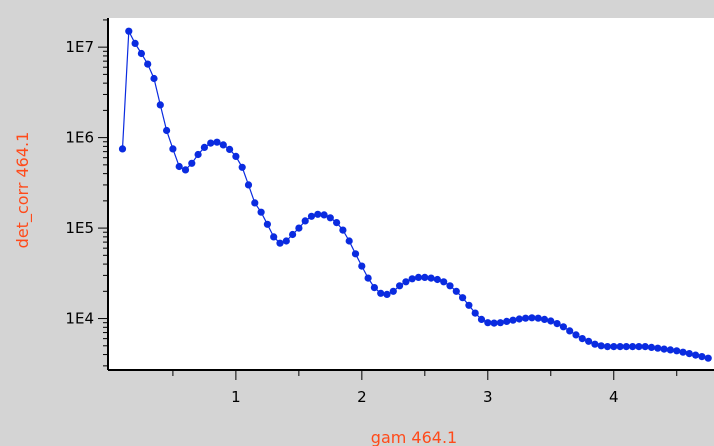 This screenshot has width=714, height=446. Describe the element at coordinates (488, 397) in the screenshot. I see `x-tick-label: 3` at that location.